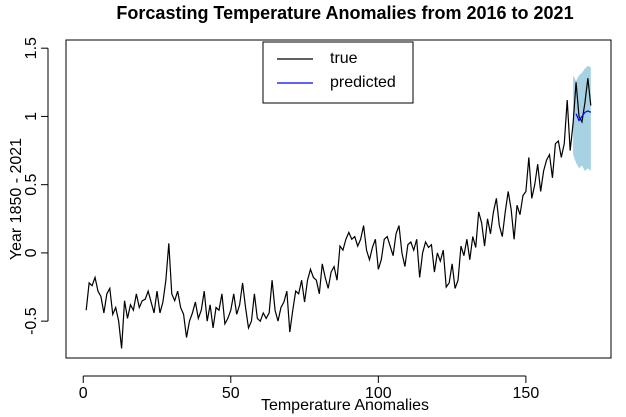 The width and height of the screenshot is (626, 417). What do you see at coordinates (583, 116) in the screenshot?
I see `series-line` at bounding box center [583, 116].